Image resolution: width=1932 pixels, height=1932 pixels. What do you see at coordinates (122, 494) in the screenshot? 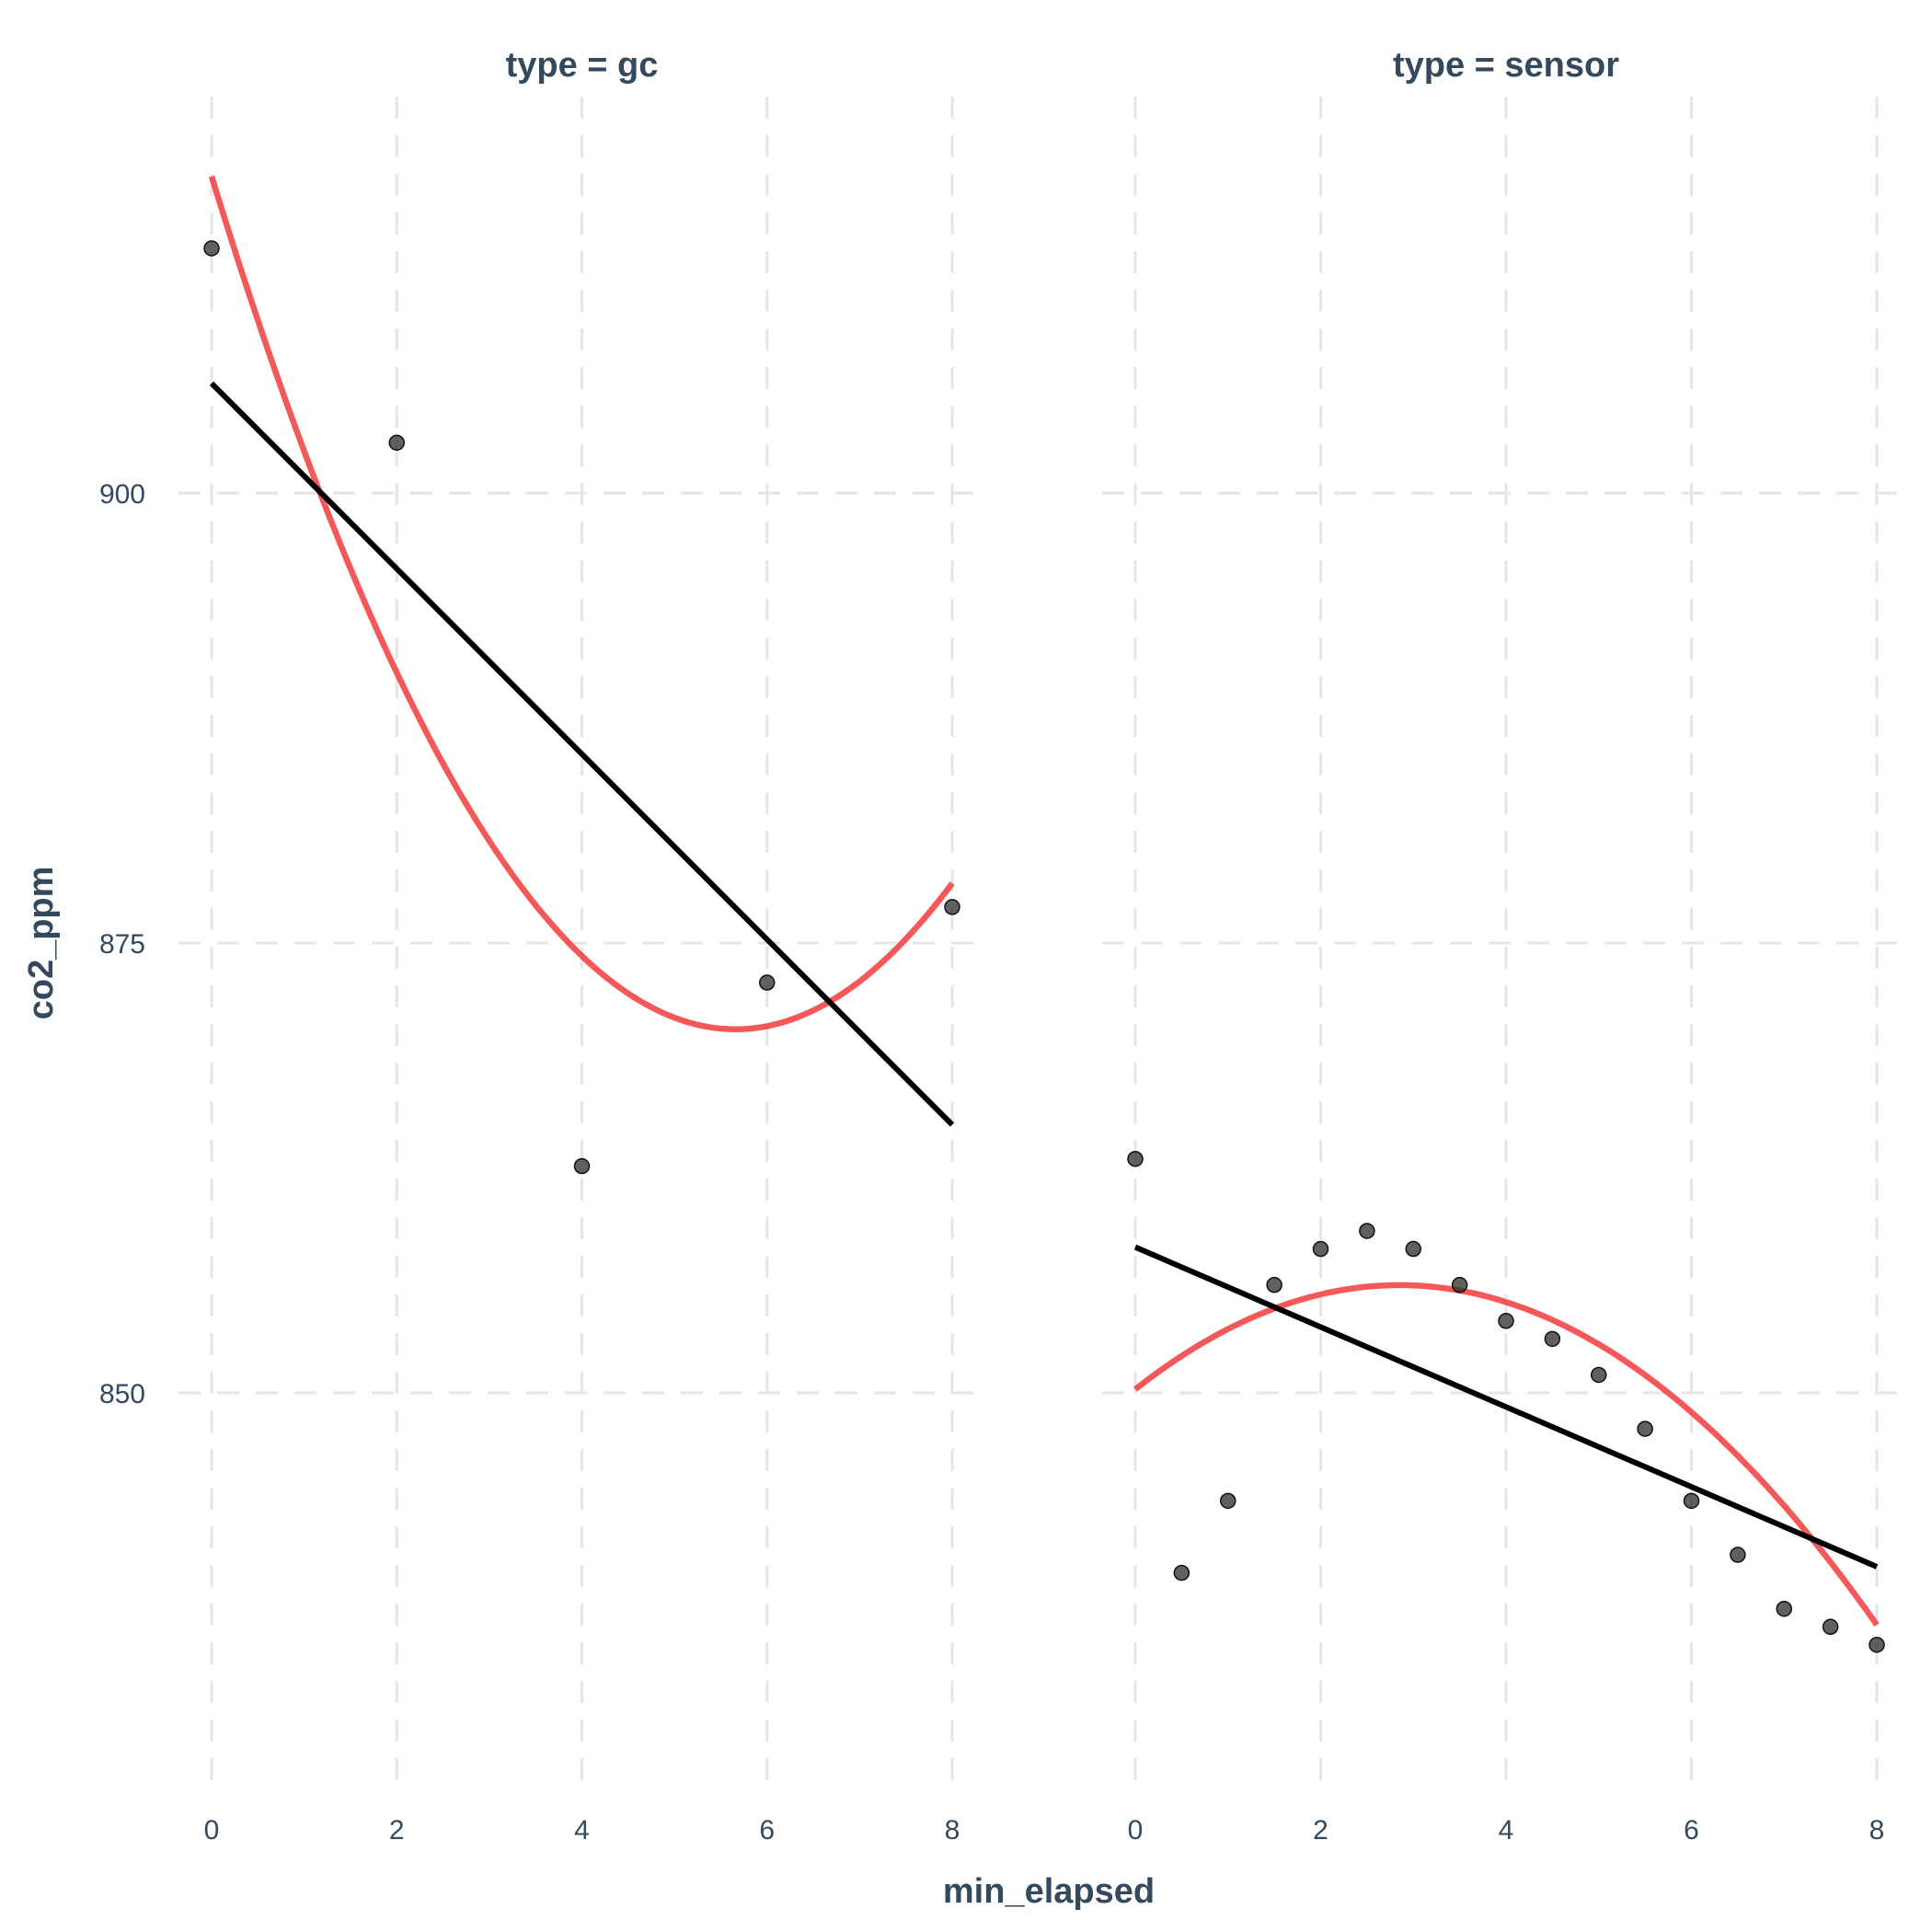
I see `y-tick-label: 900` at bounding box center [122, 494].